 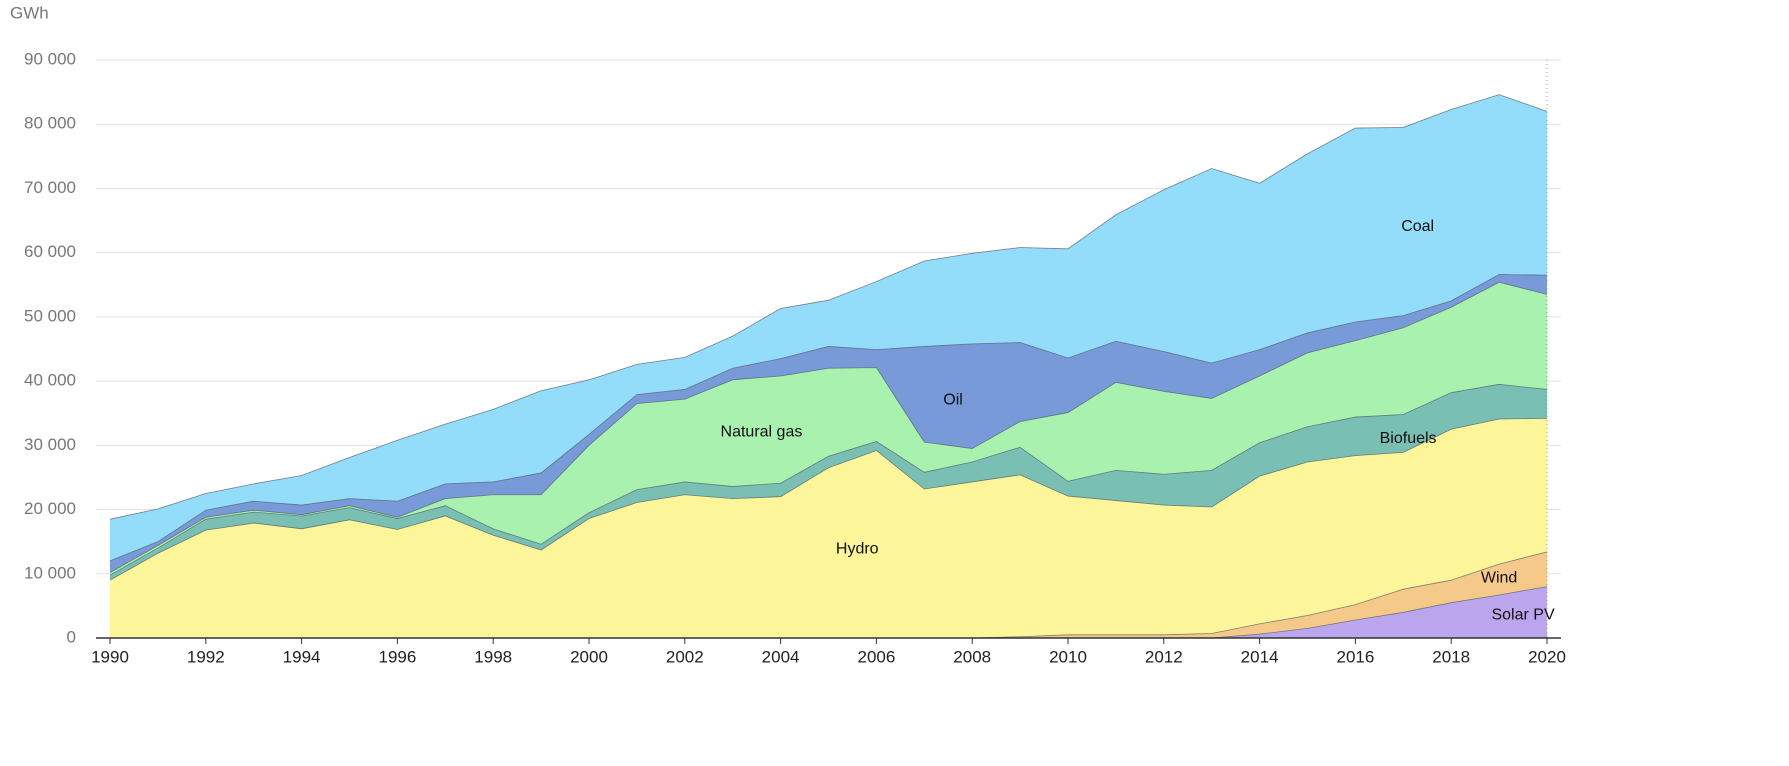 What do you see at coordinates (1164, 656) in the screenshot?
I see `x-tick-label: 2012` at bounding box center [1164, 656].